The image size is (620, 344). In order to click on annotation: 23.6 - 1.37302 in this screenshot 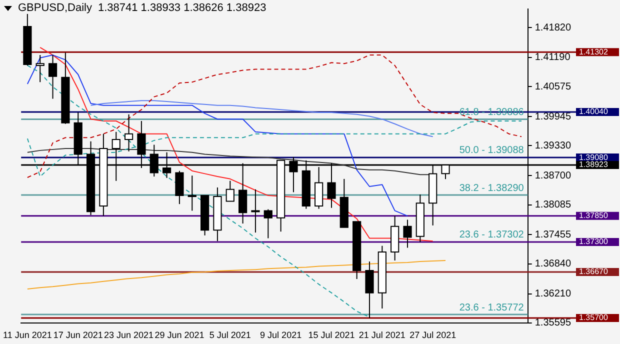, I will do `click(491, 235)`.